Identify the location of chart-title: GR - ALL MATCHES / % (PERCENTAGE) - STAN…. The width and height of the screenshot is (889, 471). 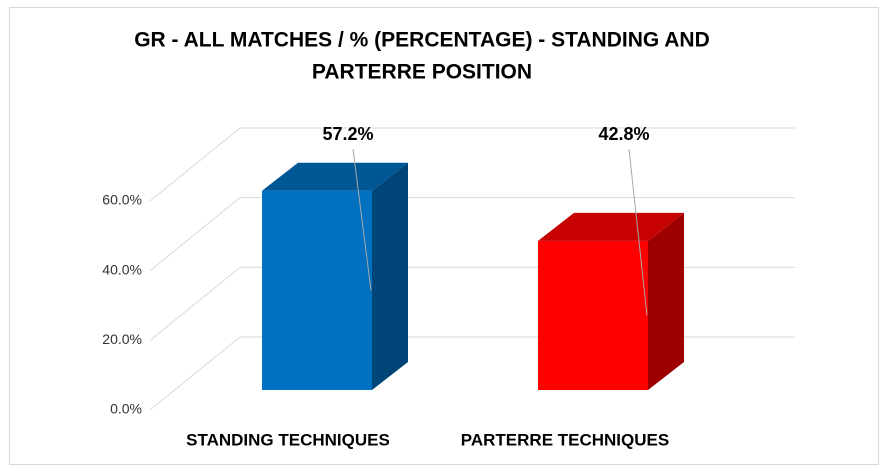
(422, 40).